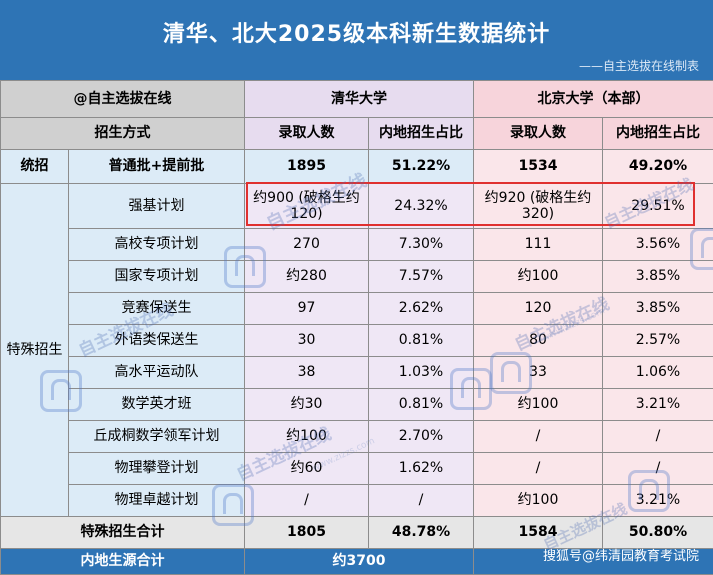 This screenshot has height=575, width=713. I want to click on special-total-pku-count: 1584, so click(538, 533).